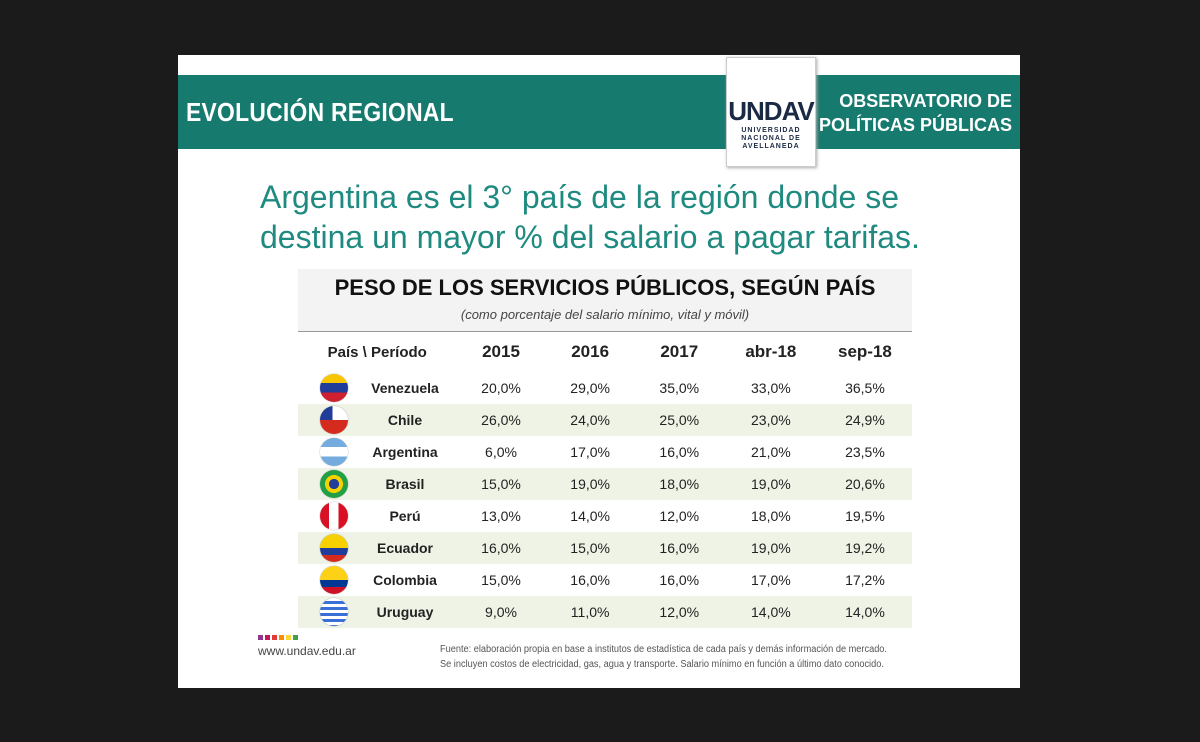 The height and width of the screenshot is (742, 1200). I want to click on logo-dots, so click(307, 637).